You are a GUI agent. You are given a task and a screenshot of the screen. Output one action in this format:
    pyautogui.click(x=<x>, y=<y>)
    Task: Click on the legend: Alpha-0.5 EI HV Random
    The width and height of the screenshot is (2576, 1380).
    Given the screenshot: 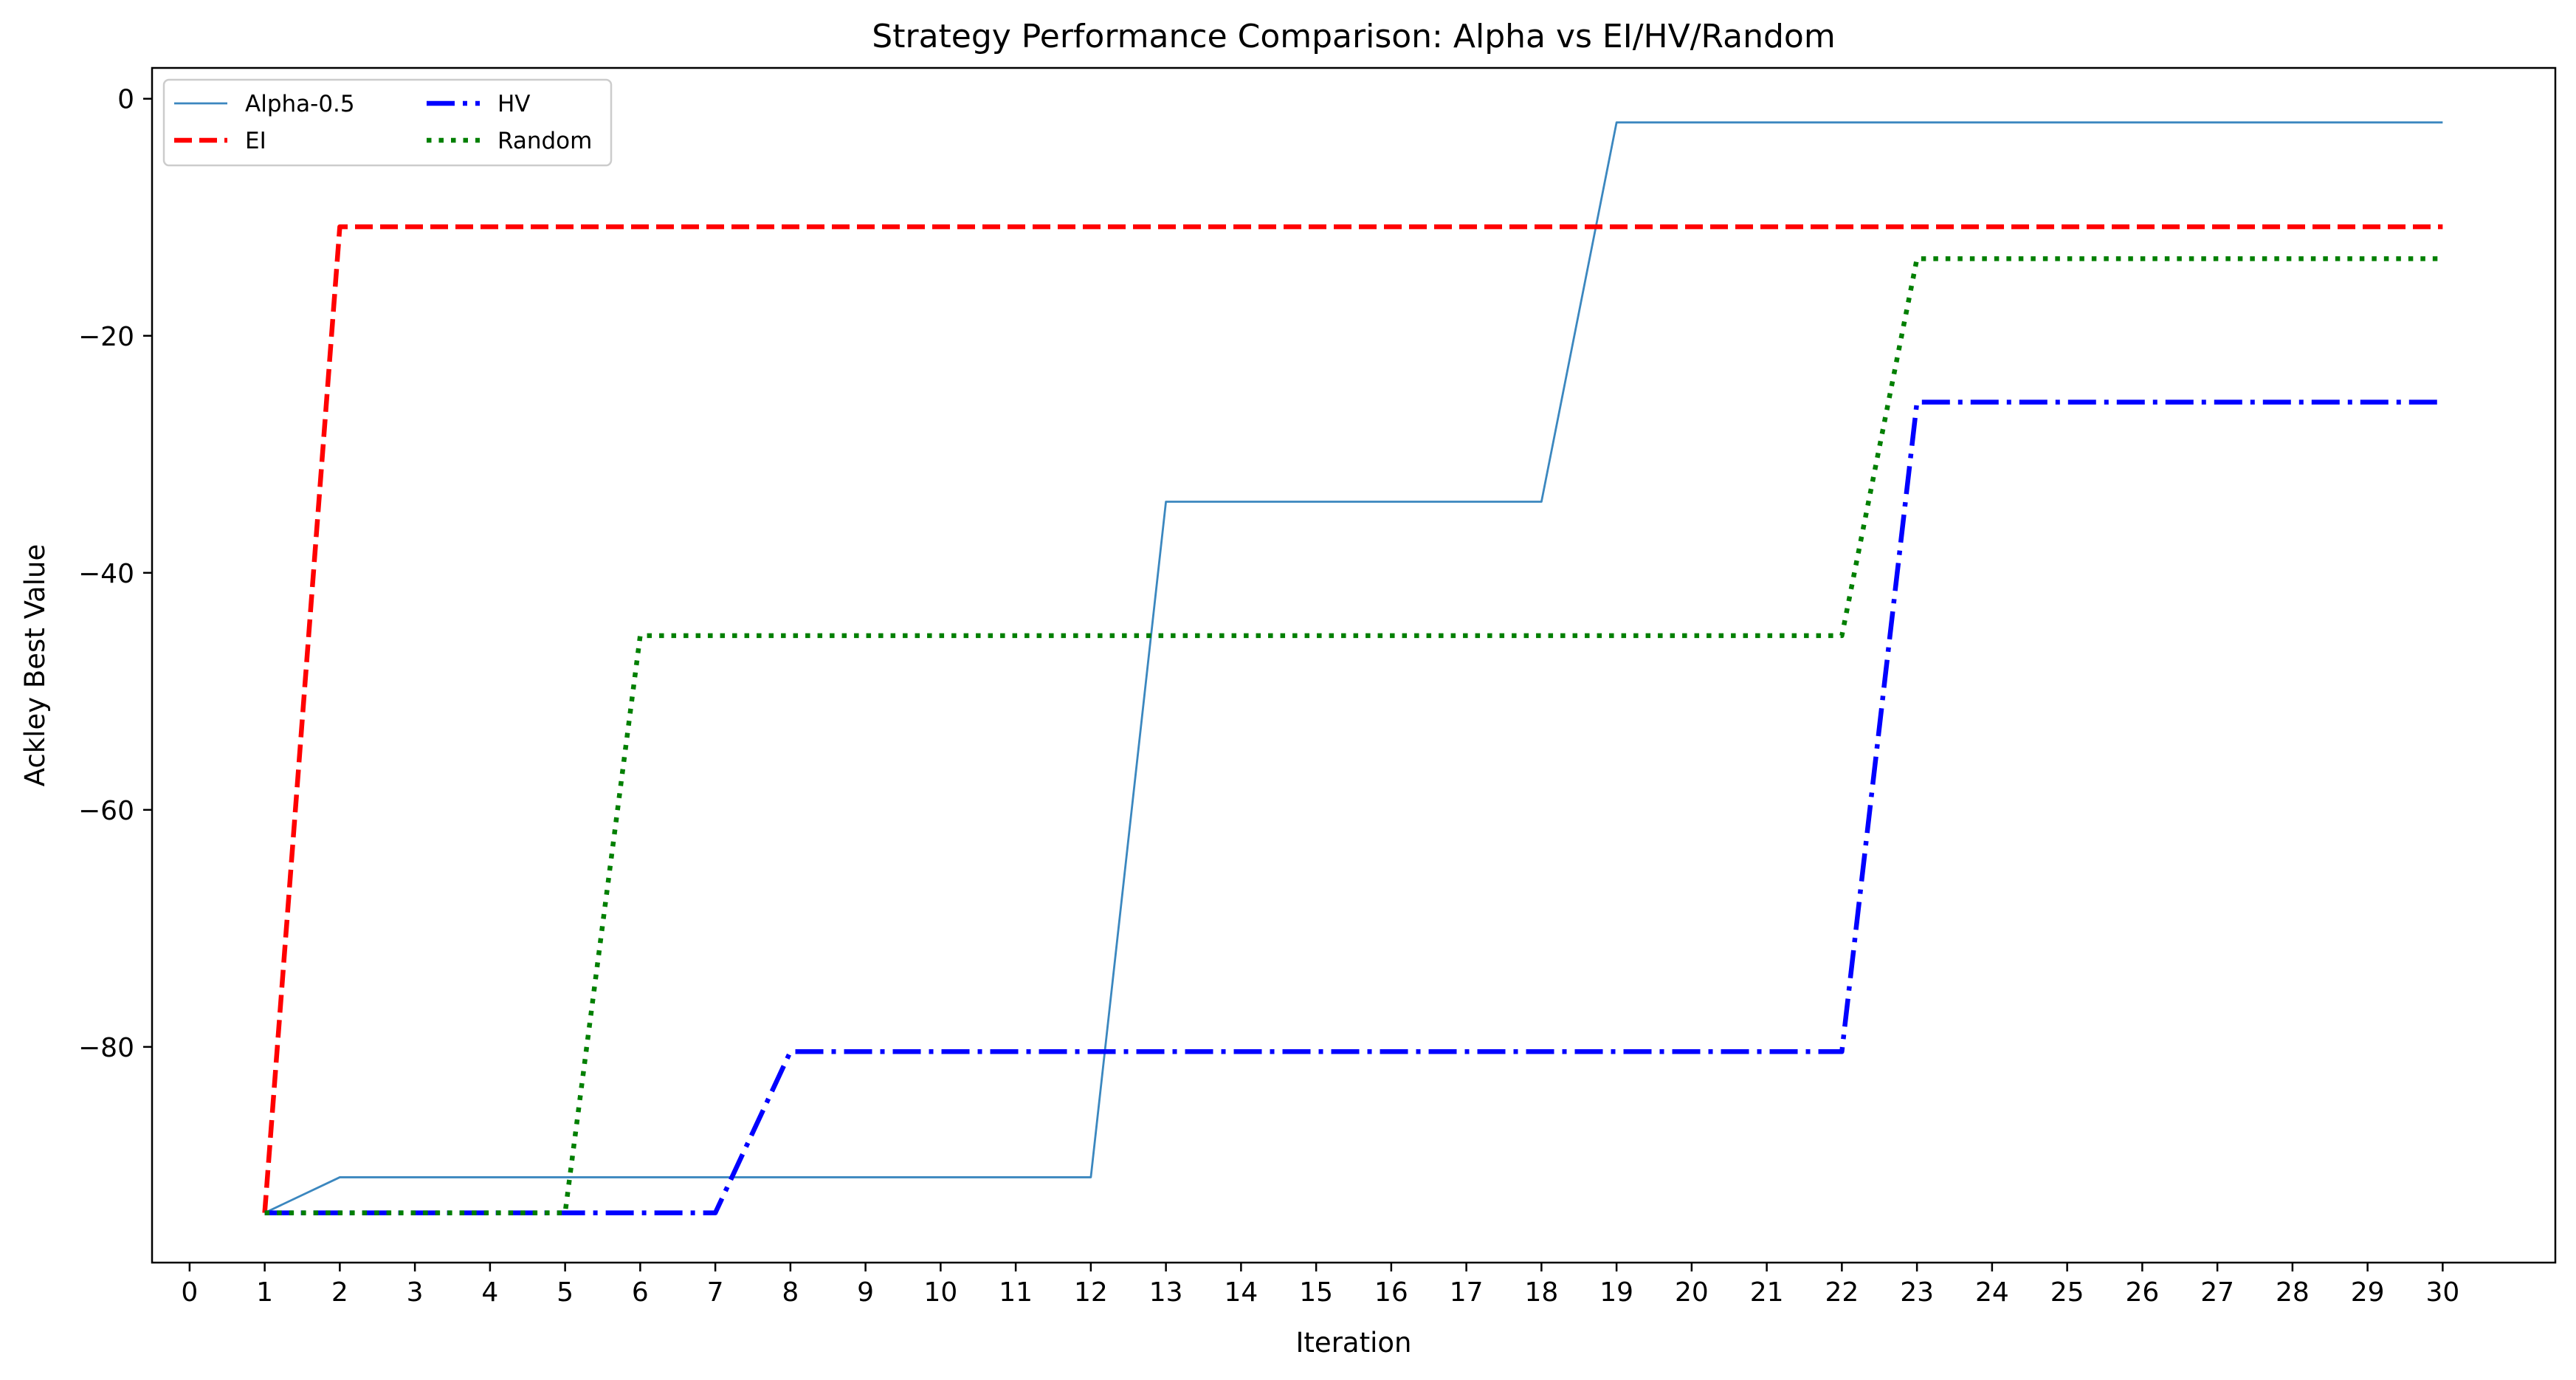 What is the action you would take?
    pyautogui.click(x=387, y=122)
    